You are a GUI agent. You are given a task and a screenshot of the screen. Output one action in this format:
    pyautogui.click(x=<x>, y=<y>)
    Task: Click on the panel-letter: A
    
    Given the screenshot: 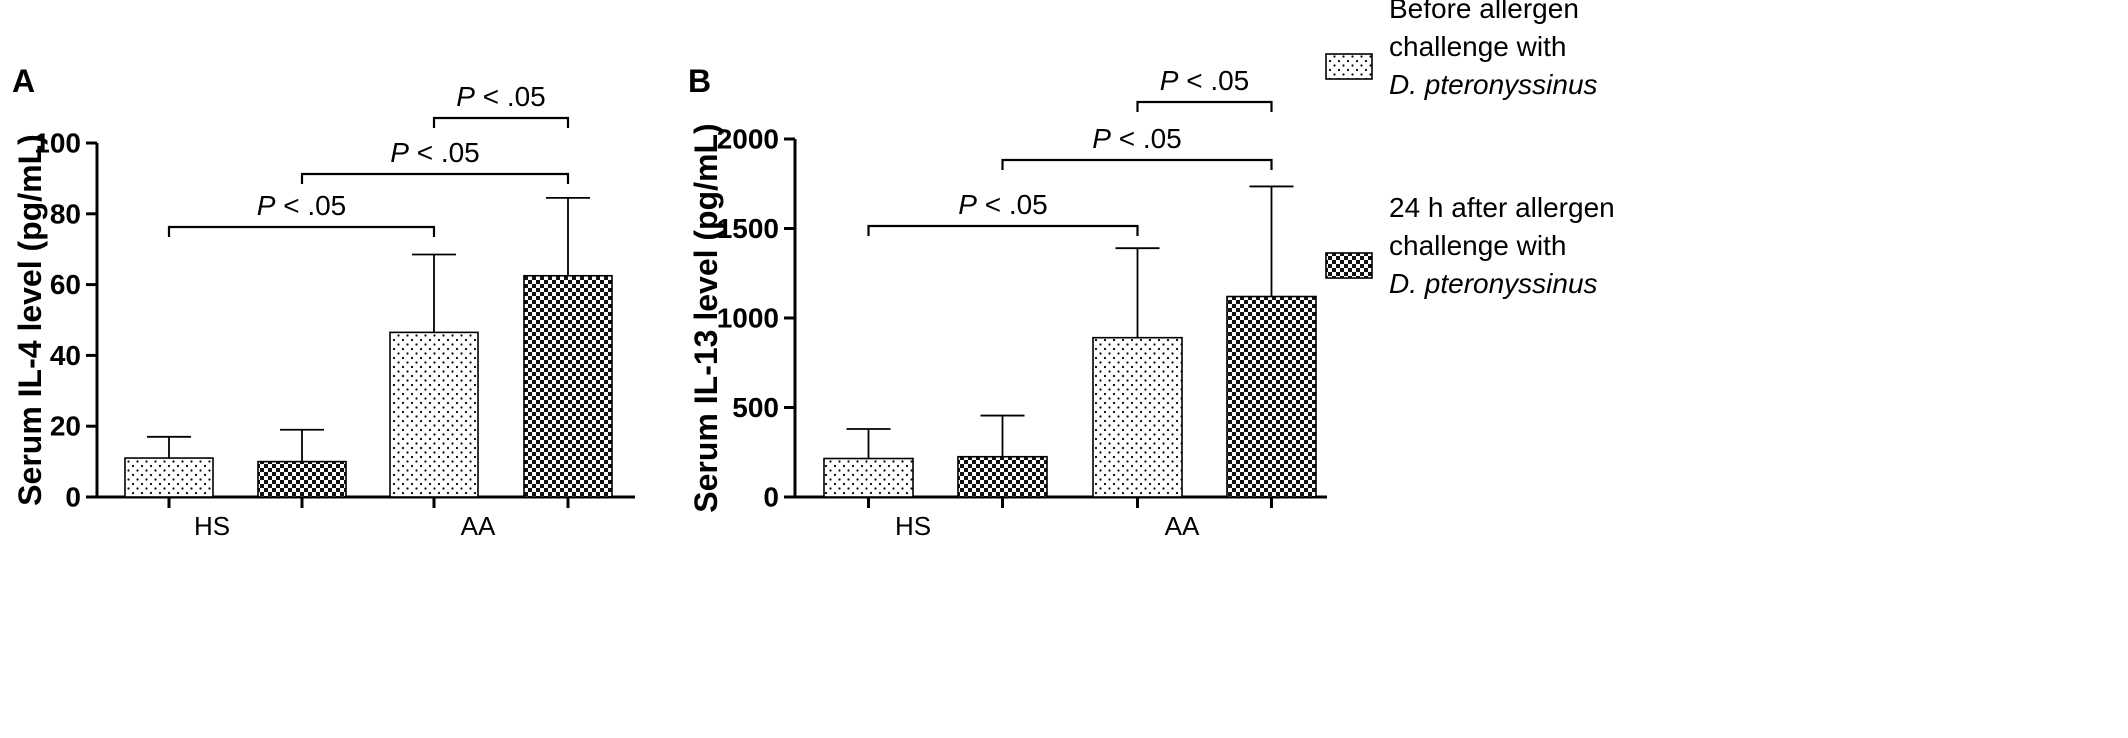 What is the action you would take?
    pyautogui.click(x=23, y=81)
    